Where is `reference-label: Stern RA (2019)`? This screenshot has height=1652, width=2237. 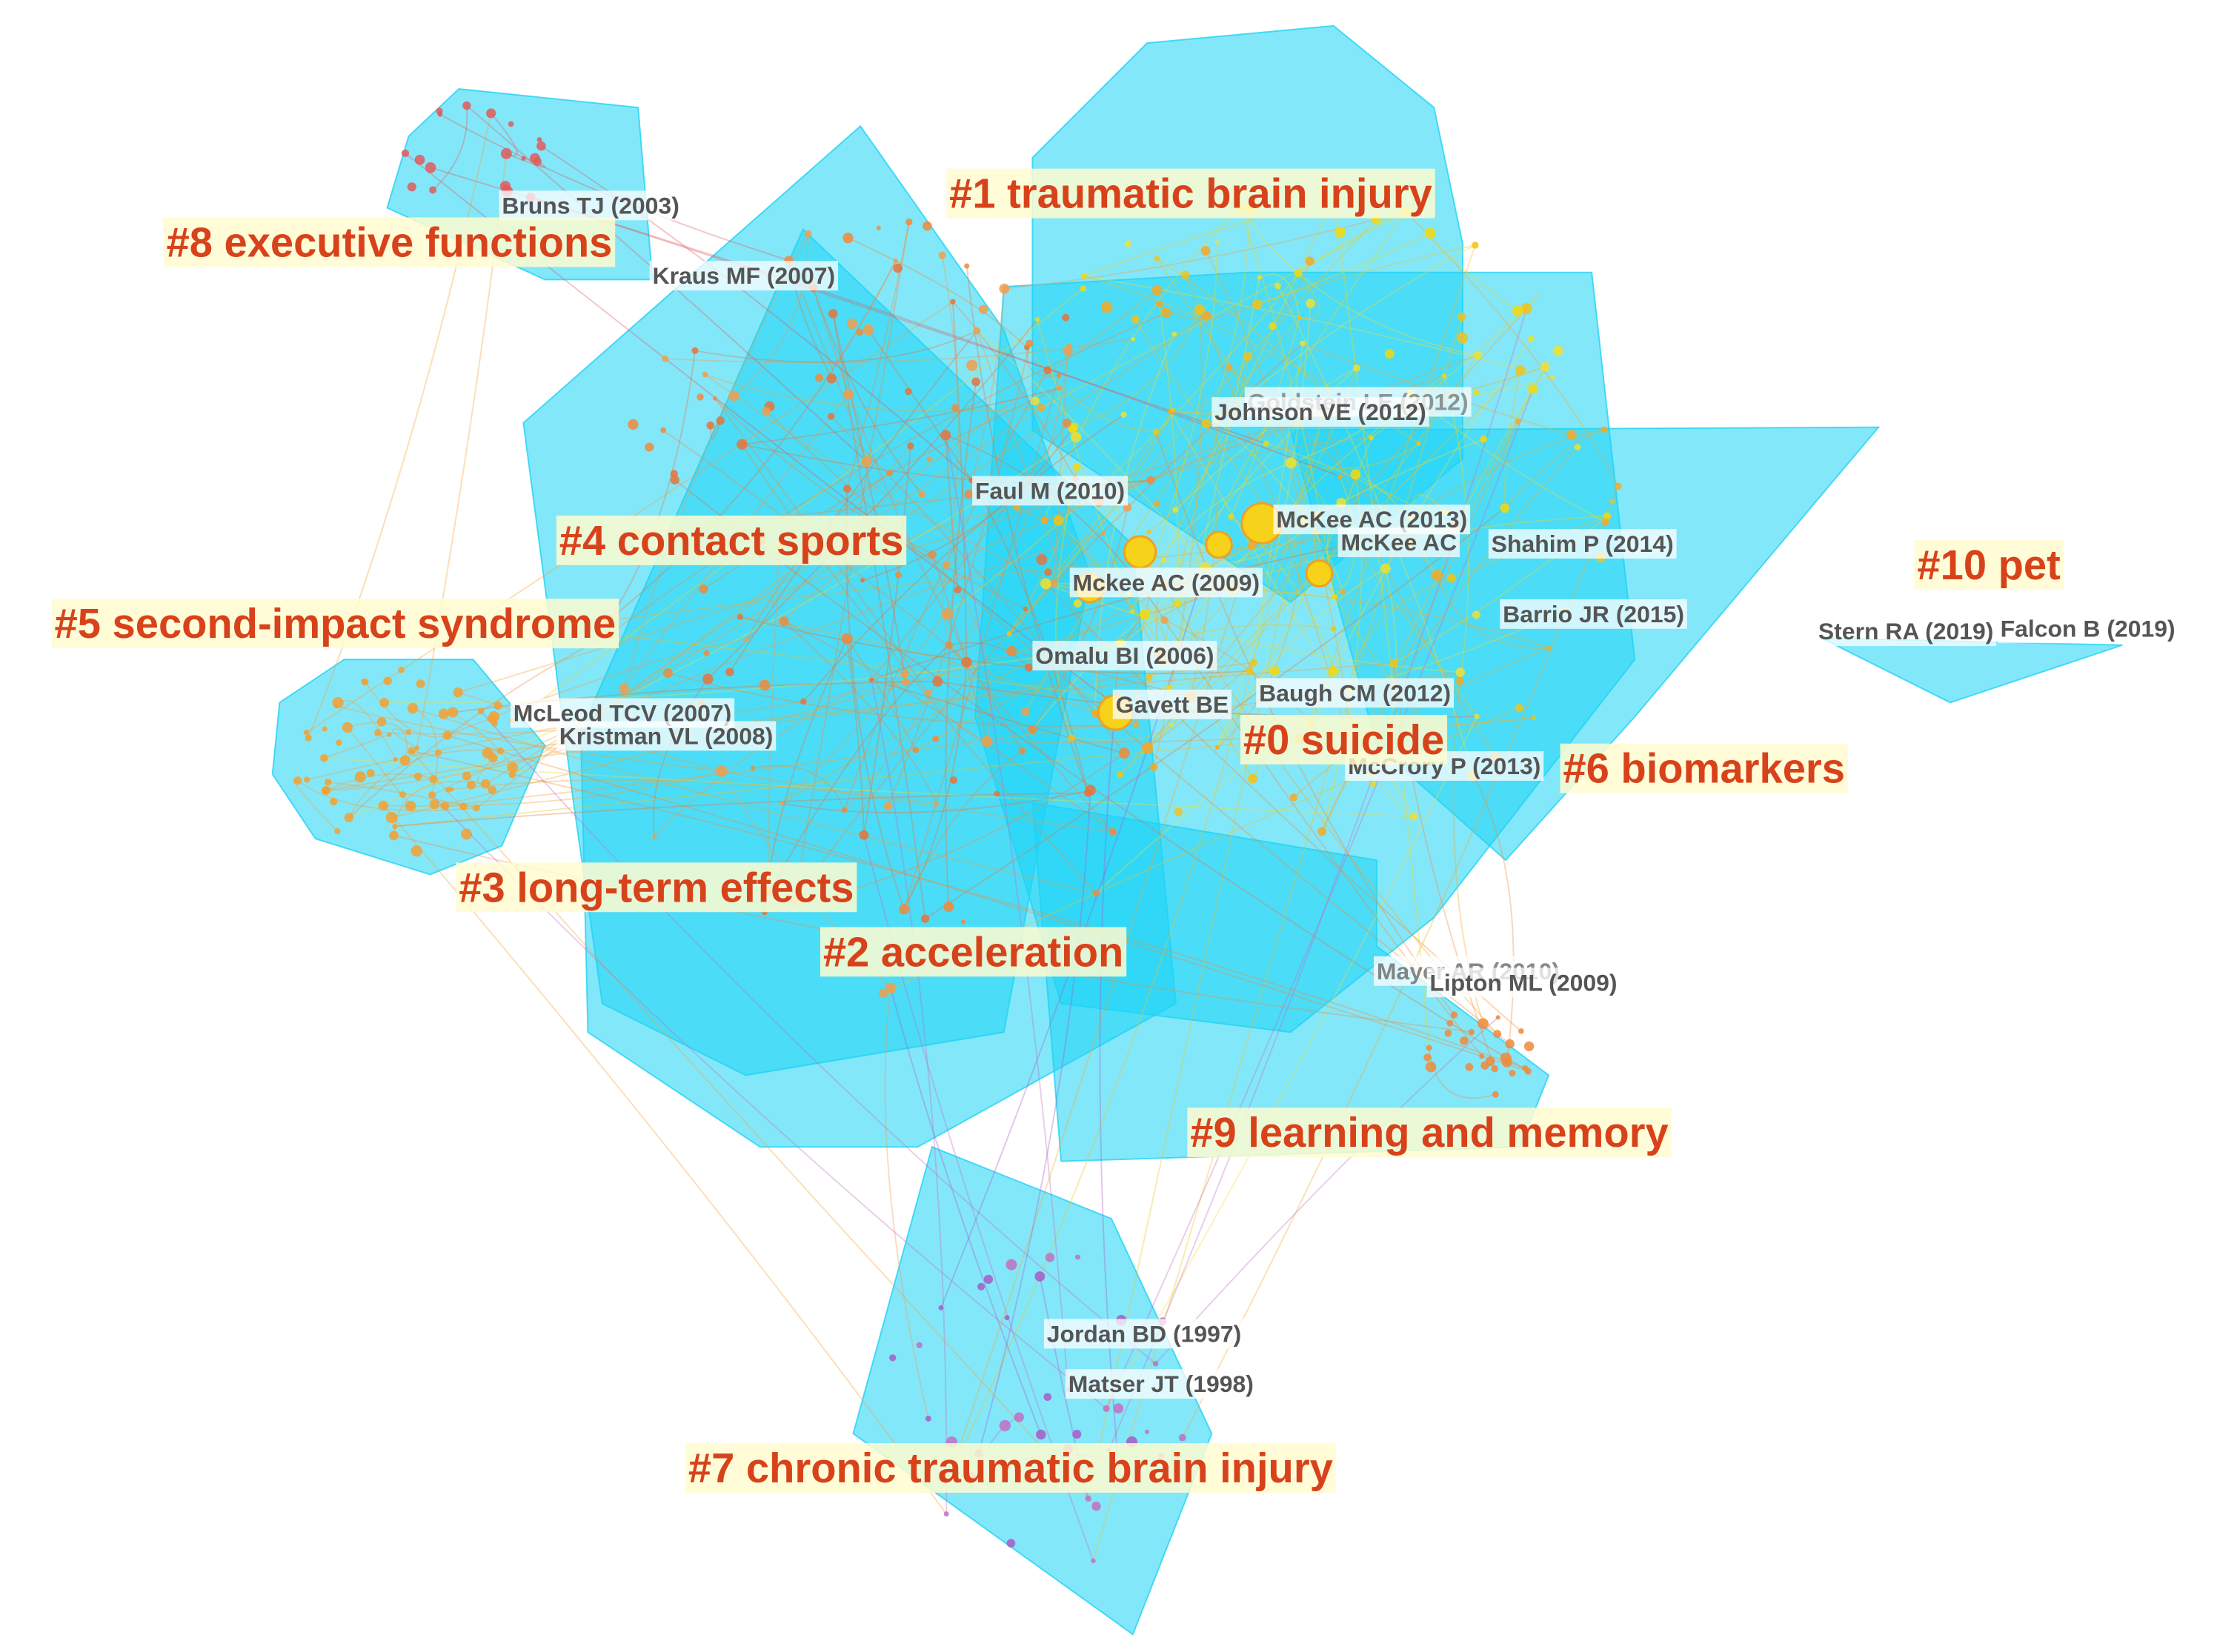 reference-label: Stern RA (2019) is located at coordinates (1906, 631).